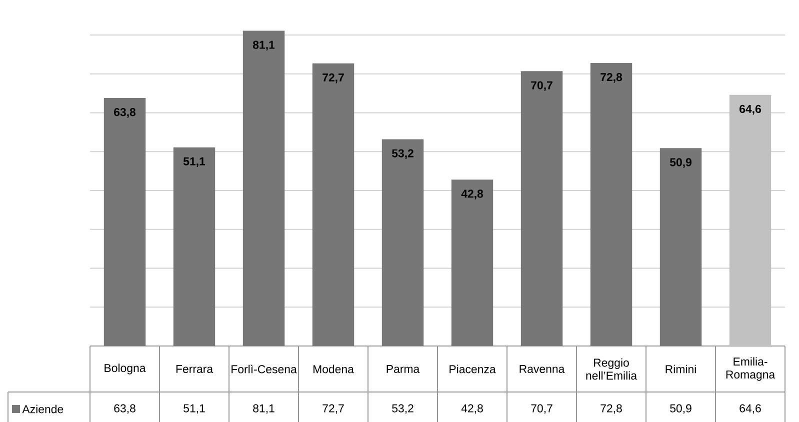 The width and height of the screenshot is (799, 422). Describe the element at coordinates (263, 45) in the screenshot. I see `text: 81,1` at that location.